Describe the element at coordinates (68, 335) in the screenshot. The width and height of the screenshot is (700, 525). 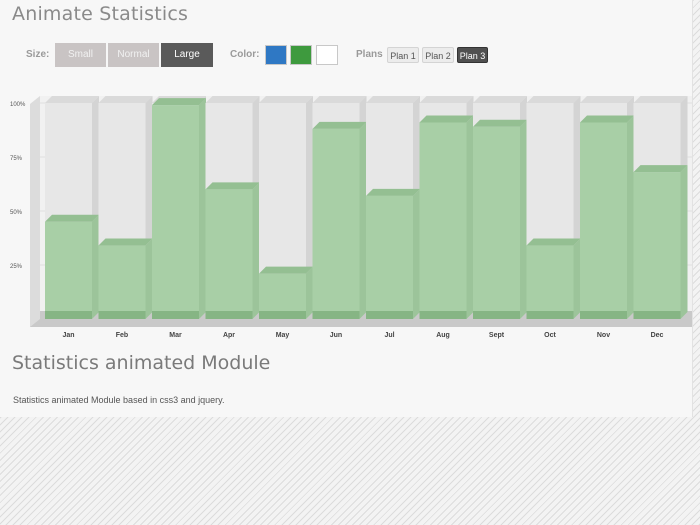
I see `x-tick-label: Jan` at that location.